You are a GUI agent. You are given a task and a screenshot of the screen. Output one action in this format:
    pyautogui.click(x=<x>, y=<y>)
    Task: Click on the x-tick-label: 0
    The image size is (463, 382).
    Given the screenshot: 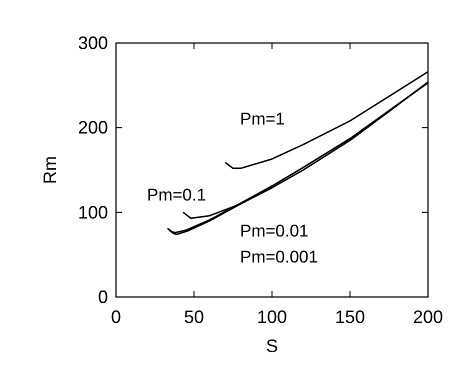 What is the action you would take?
    pyautogui.click(x=116, y=317)
    